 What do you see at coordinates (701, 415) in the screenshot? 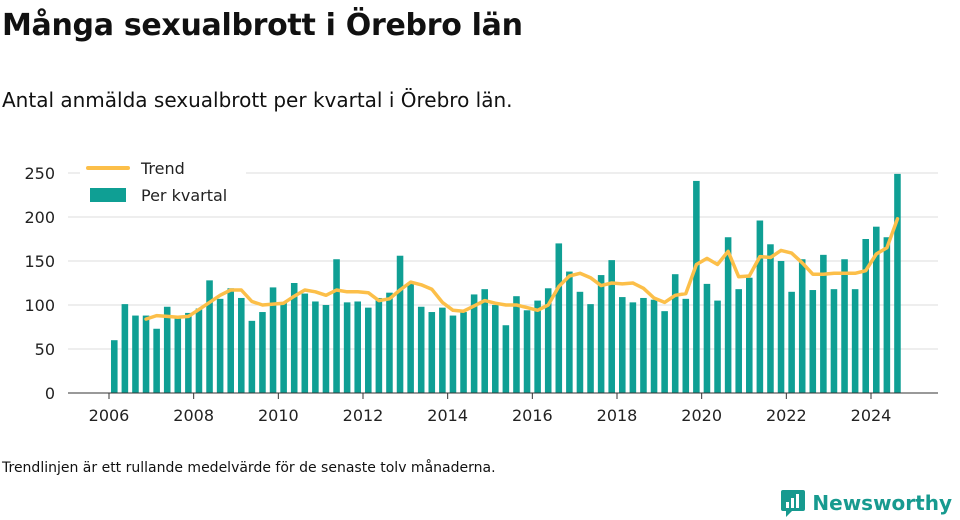
I see `x-tick-label: 2020` at bounding box center [701, 415].